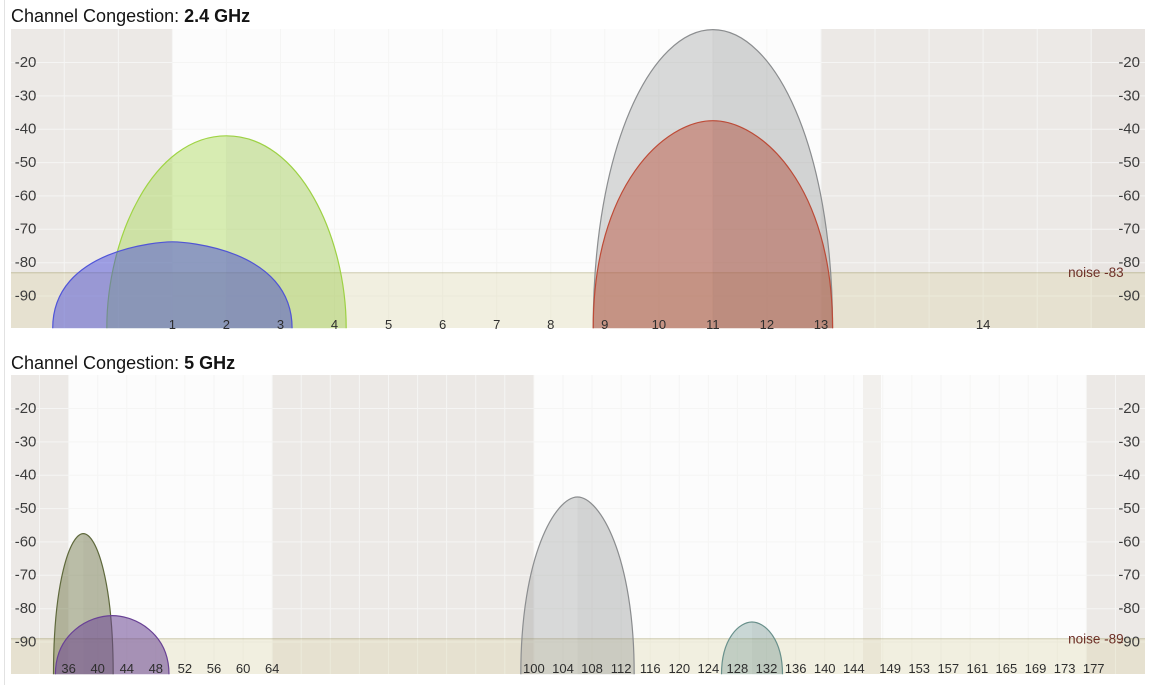 This screenshot has height=685, width=1155. I want to click on svg-text: 52, so click(185, 668).